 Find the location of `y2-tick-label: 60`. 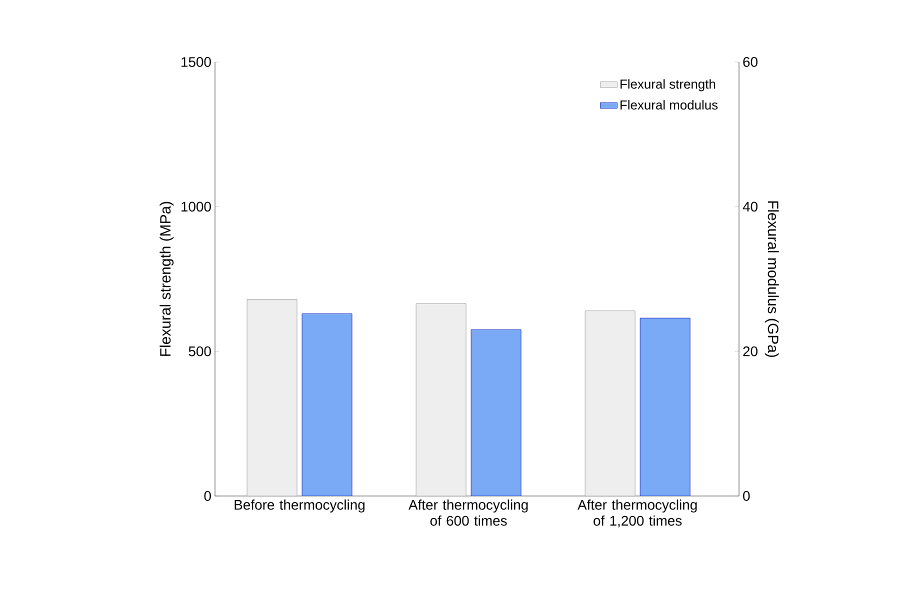

y2-tick-label: 60 is located at coordinates (750, 62).